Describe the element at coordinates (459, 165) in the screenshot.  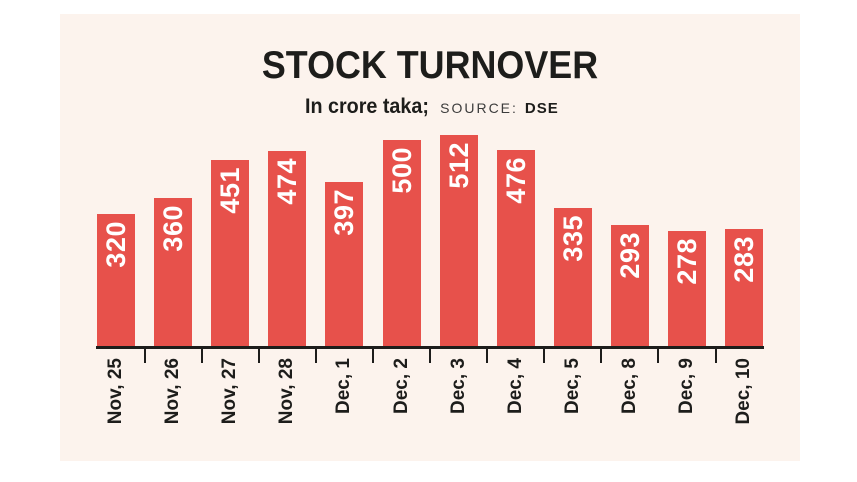
I see `bar-value-label: 512` at that location.